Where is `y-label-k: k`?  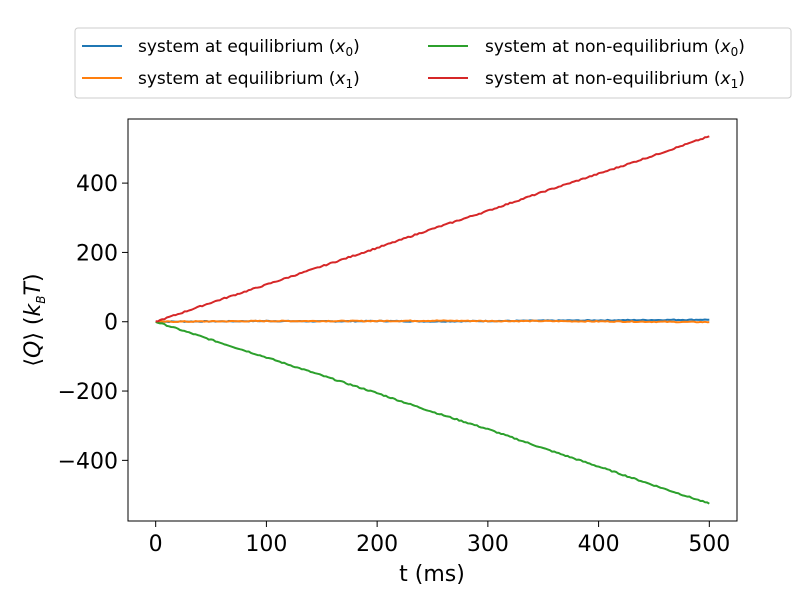 y-label-k: k is located at coordinates (33, 309).